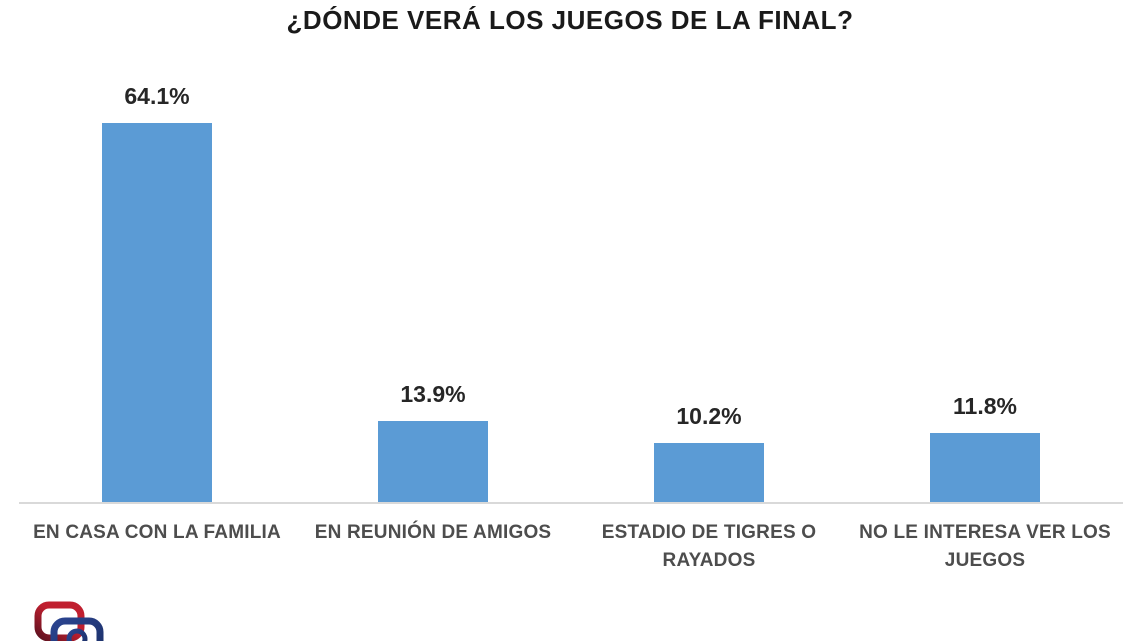 The image size is (1140, 641). I want to click on category-label: NO LE INTERESA VER LOS JUEGOS, so click(985, 546).